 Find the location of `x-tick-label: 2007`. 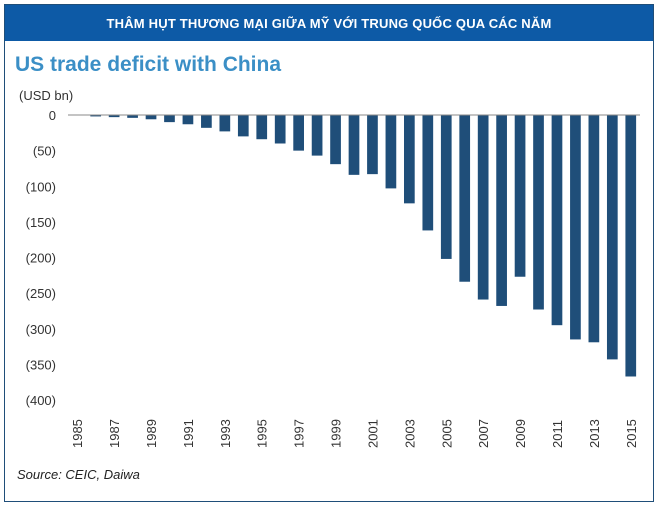

x-tick-label: 2007 is located at coordinates (483, 433).